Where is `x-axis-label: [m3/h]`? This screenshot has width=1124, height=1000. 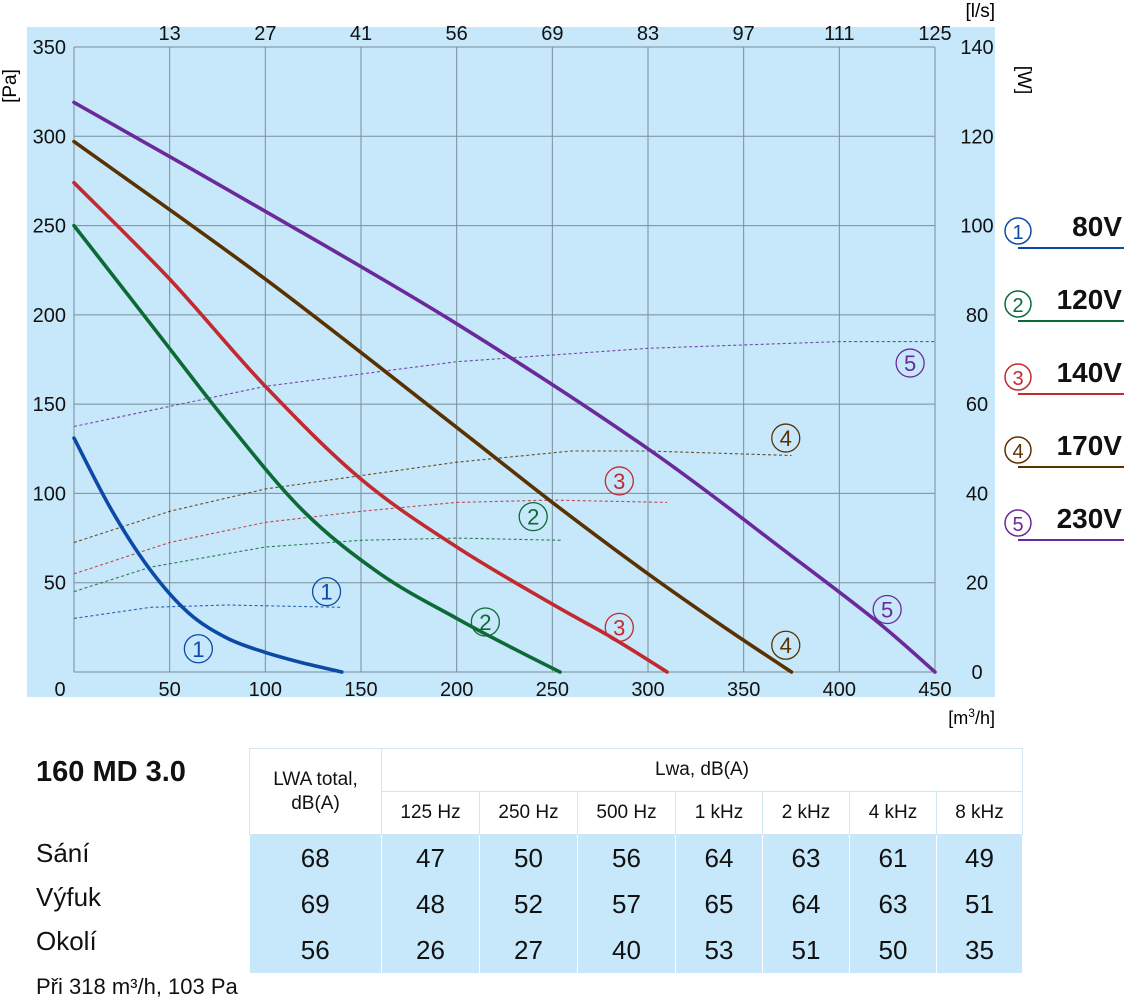 x-axis-label: [m3/h] is located at coordinates (971, 717).